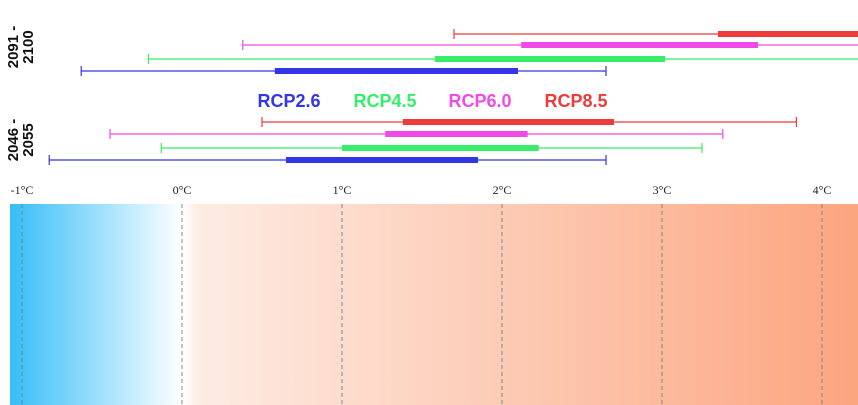 This screenshot has width=858, height=405. What do you see at coordinates (502, 190) in the screenshot?
I see `tick-label: 2°C` at bounding box center [502, 190].